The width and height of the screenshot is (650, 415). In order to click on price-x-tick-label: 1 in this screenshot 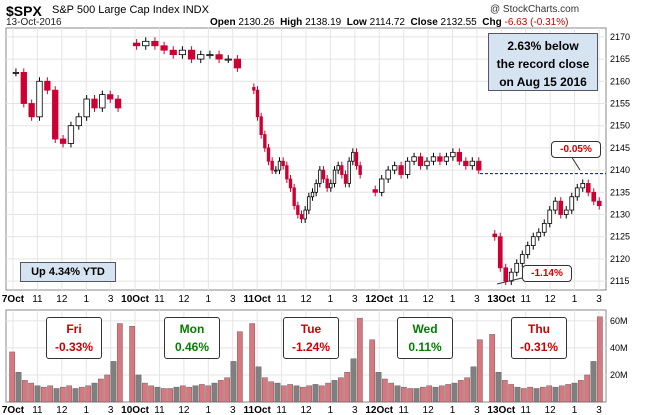, I will do `click(209, 299)`.